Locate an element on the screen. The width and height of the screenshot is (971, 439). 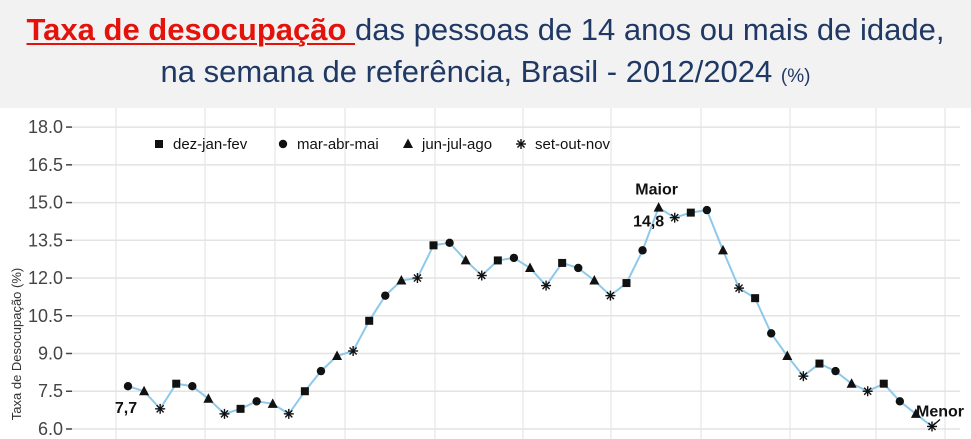
y-tick-label: 18.0 is located at coordinates (45, 127).